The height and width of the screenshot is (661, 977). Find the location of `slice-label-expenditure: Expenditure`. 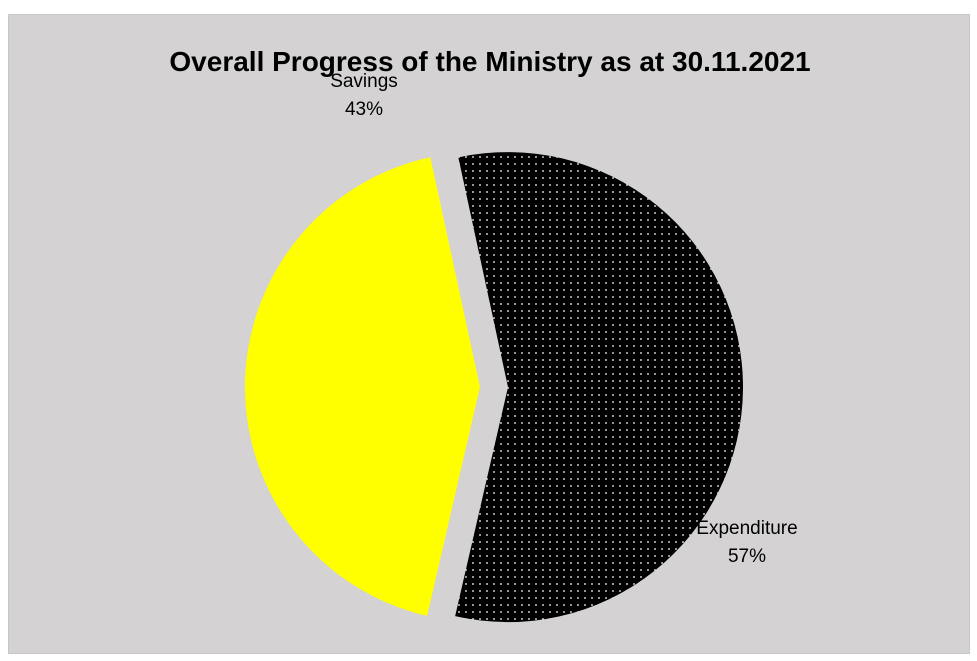

slice-label-expenditure: Expenditure is located at coordinates (746, 528).